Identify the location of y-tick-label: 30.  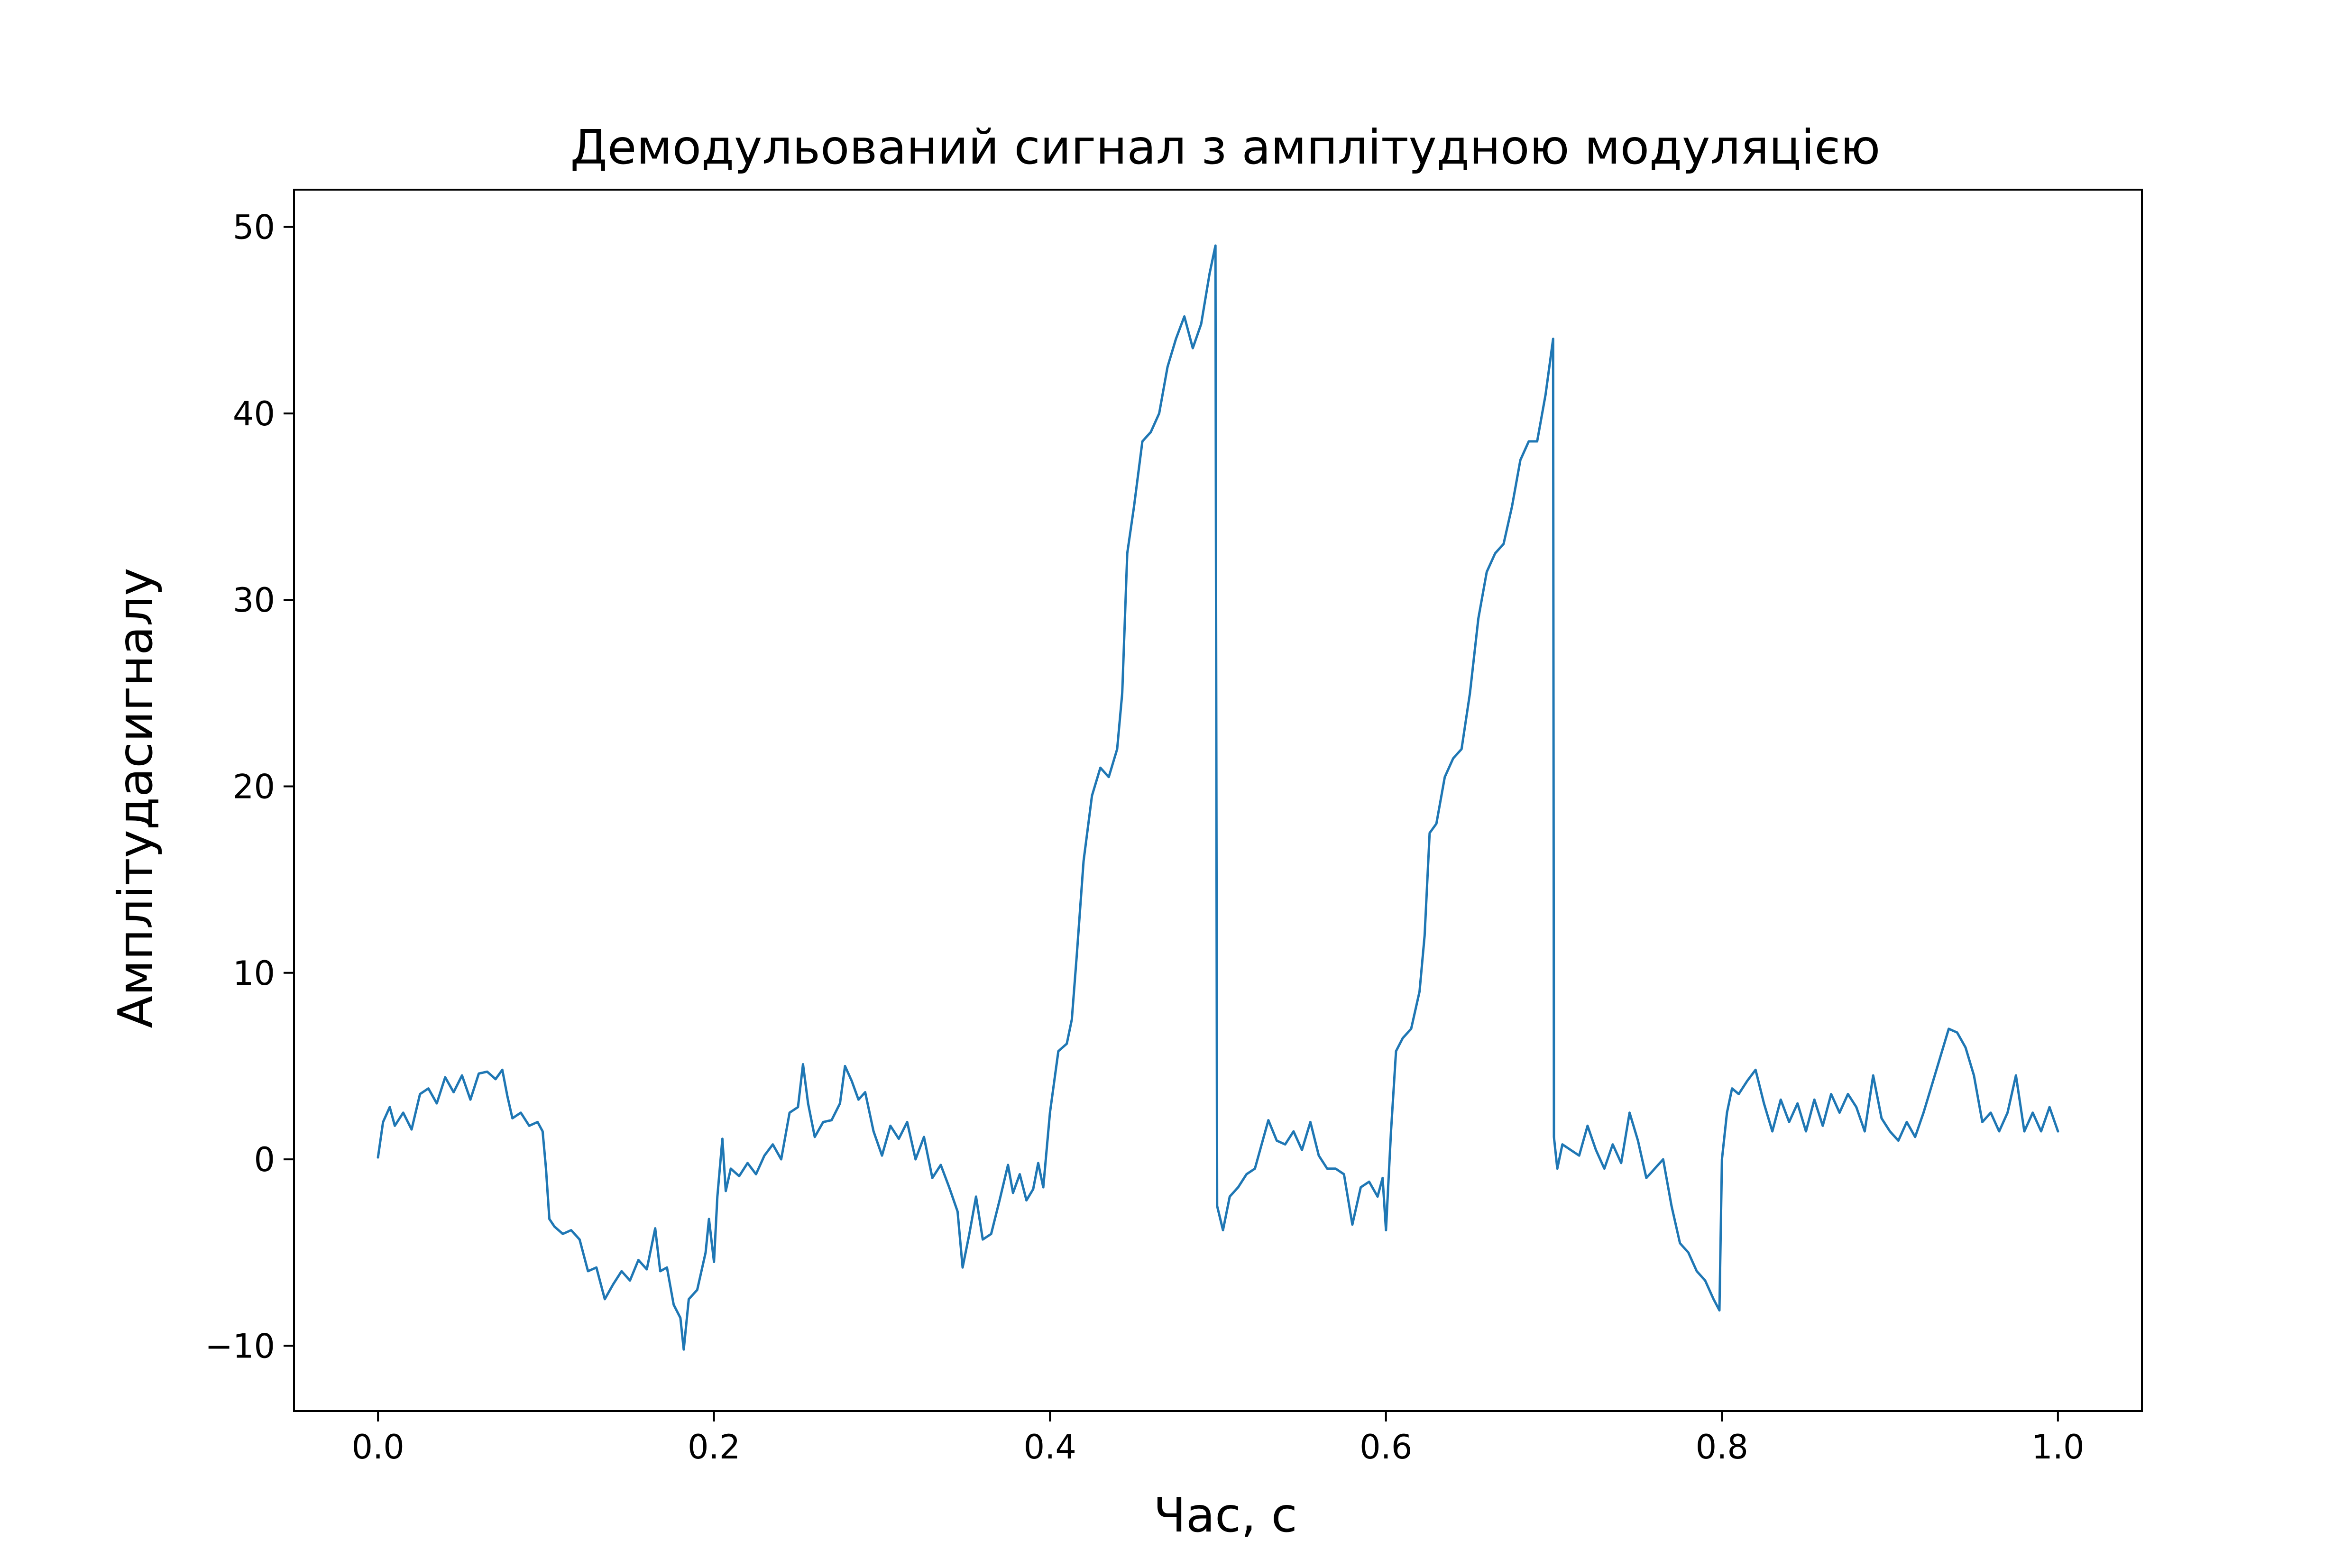
(254, 600).